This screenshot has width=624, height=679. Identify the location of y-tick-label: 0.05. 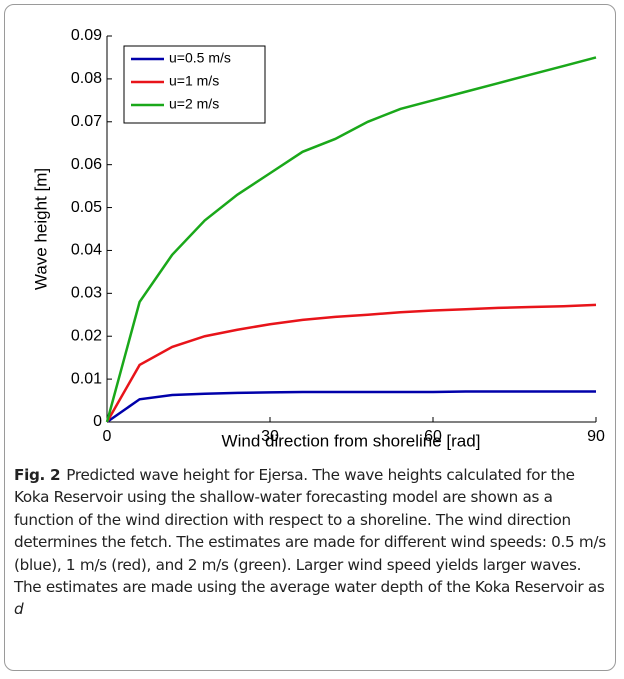
(86, 207).